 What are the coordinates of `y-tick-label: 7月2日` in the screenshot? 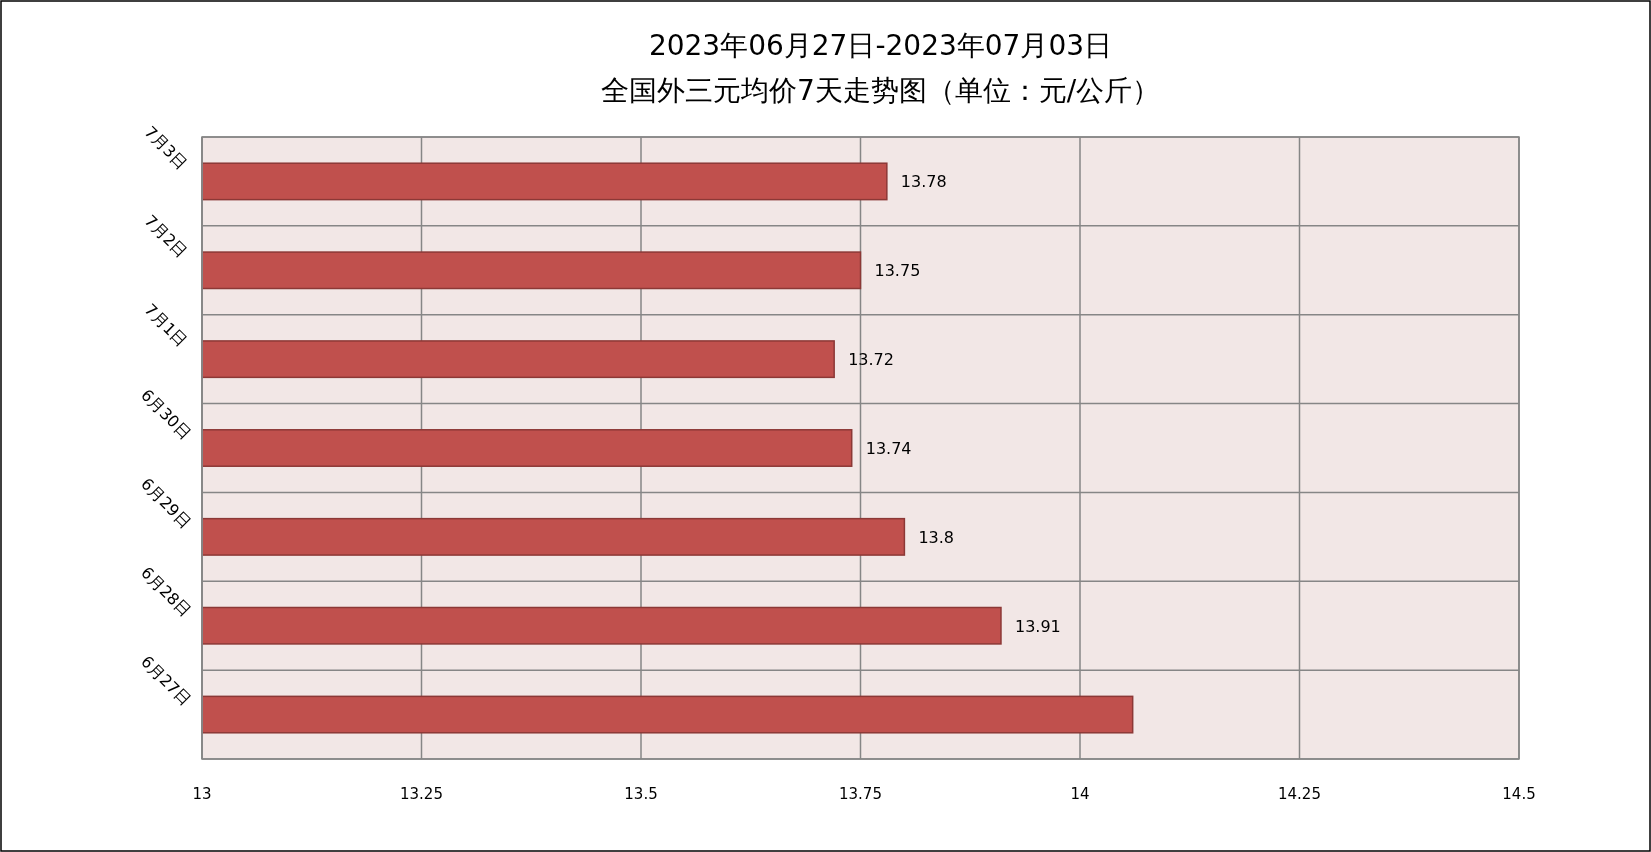 It's located at (166, 236).